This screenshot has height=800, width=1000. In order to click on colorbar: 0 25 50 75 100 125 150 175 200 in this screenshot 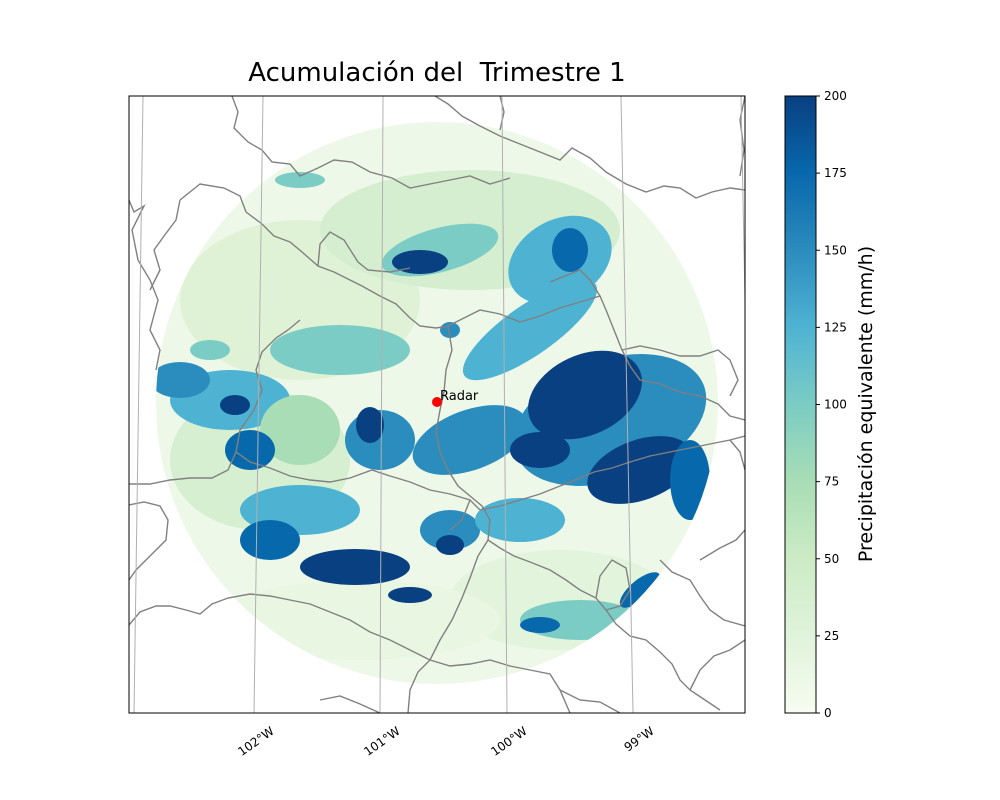, I will do `click(815, 404)`.